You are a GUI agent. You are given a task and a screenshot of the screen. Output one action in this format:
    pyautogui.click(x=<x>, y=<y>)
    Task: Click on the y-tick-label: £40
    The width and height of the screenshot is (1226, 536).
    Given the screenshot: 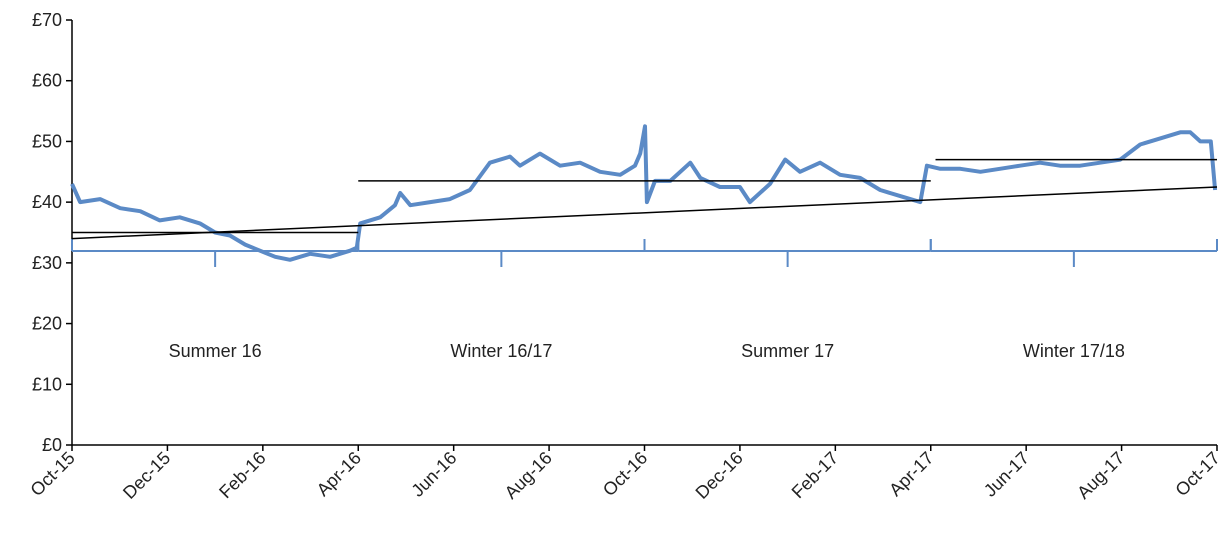 What is the action you would take?
    pyautogui.click(x=47, y=202)
    